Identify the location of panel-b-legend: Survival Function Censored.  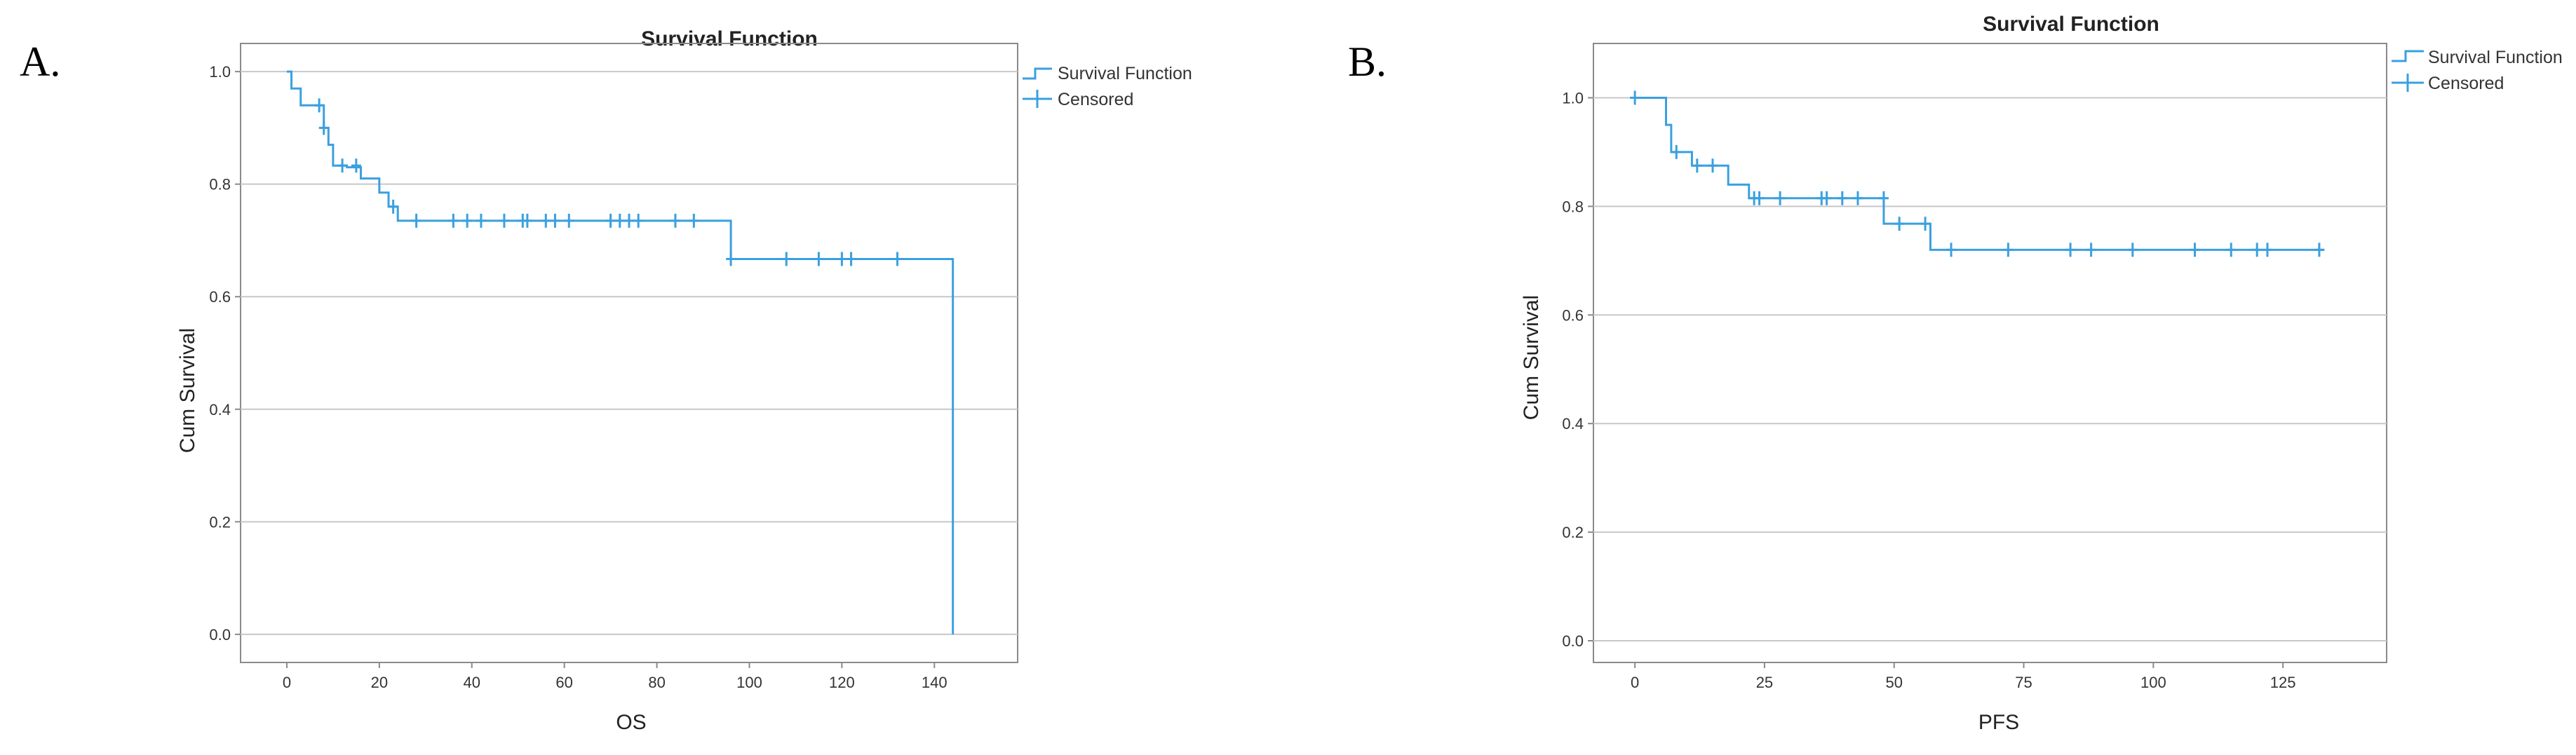
(2477, 71).